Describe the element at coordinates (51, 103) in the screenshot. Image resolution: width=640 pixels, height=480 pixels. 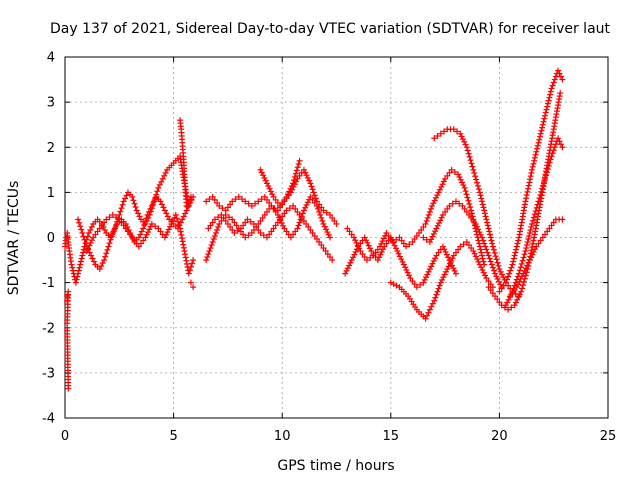
I see `y-tick-label: 3` at that location.